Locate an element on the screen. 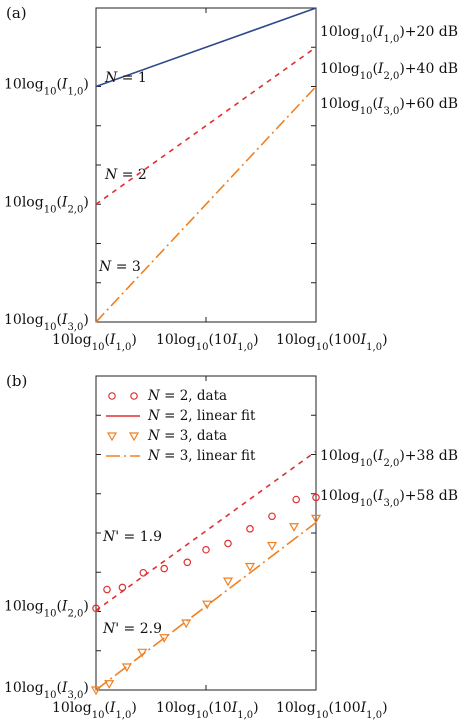 This screenshot has width=474, height=722. slope-label: N' = 1.9 is located at coordinates (132, 537).